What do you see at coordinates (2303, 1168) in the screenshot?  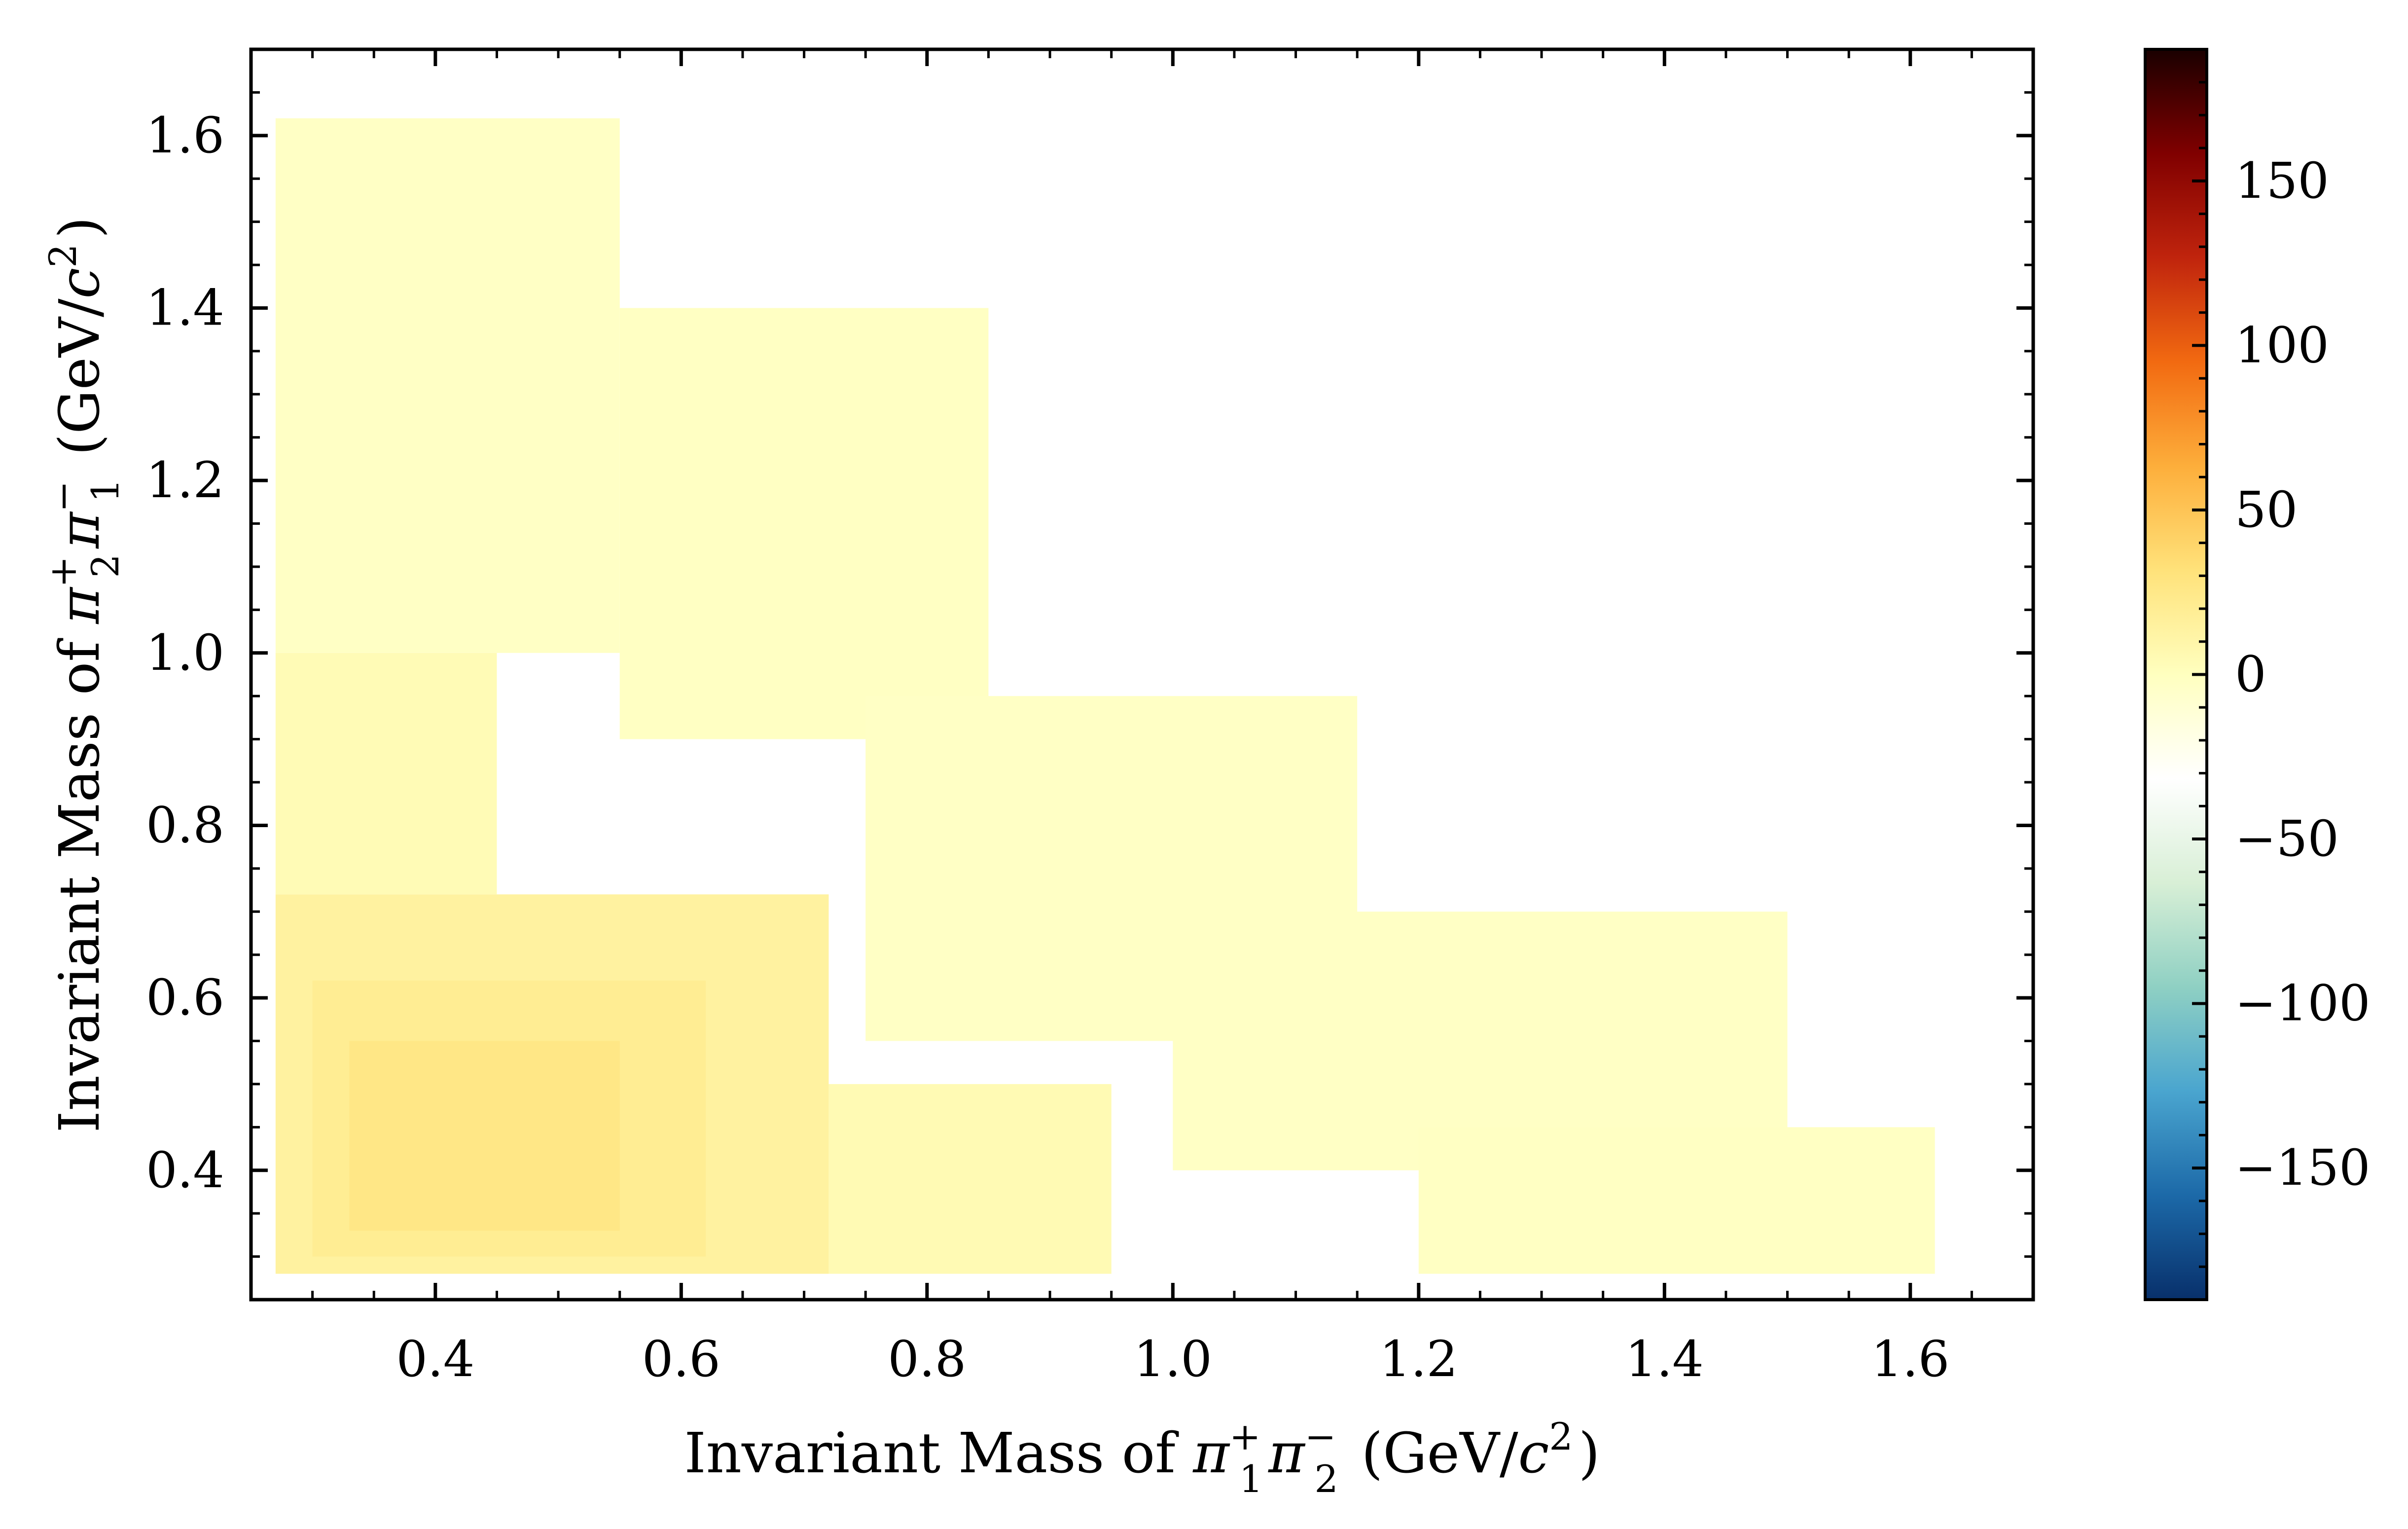 I see `colorbar-tick-label: −150` at bounding box center [2303, 1168].